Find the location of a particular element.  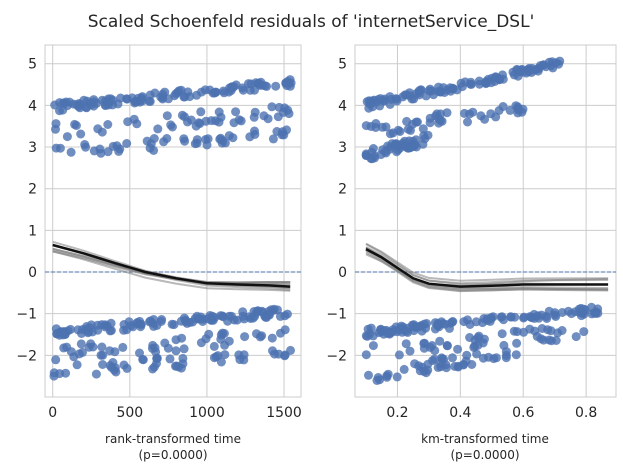

y-tick-label: 0 is located at coordinates (32, 273).